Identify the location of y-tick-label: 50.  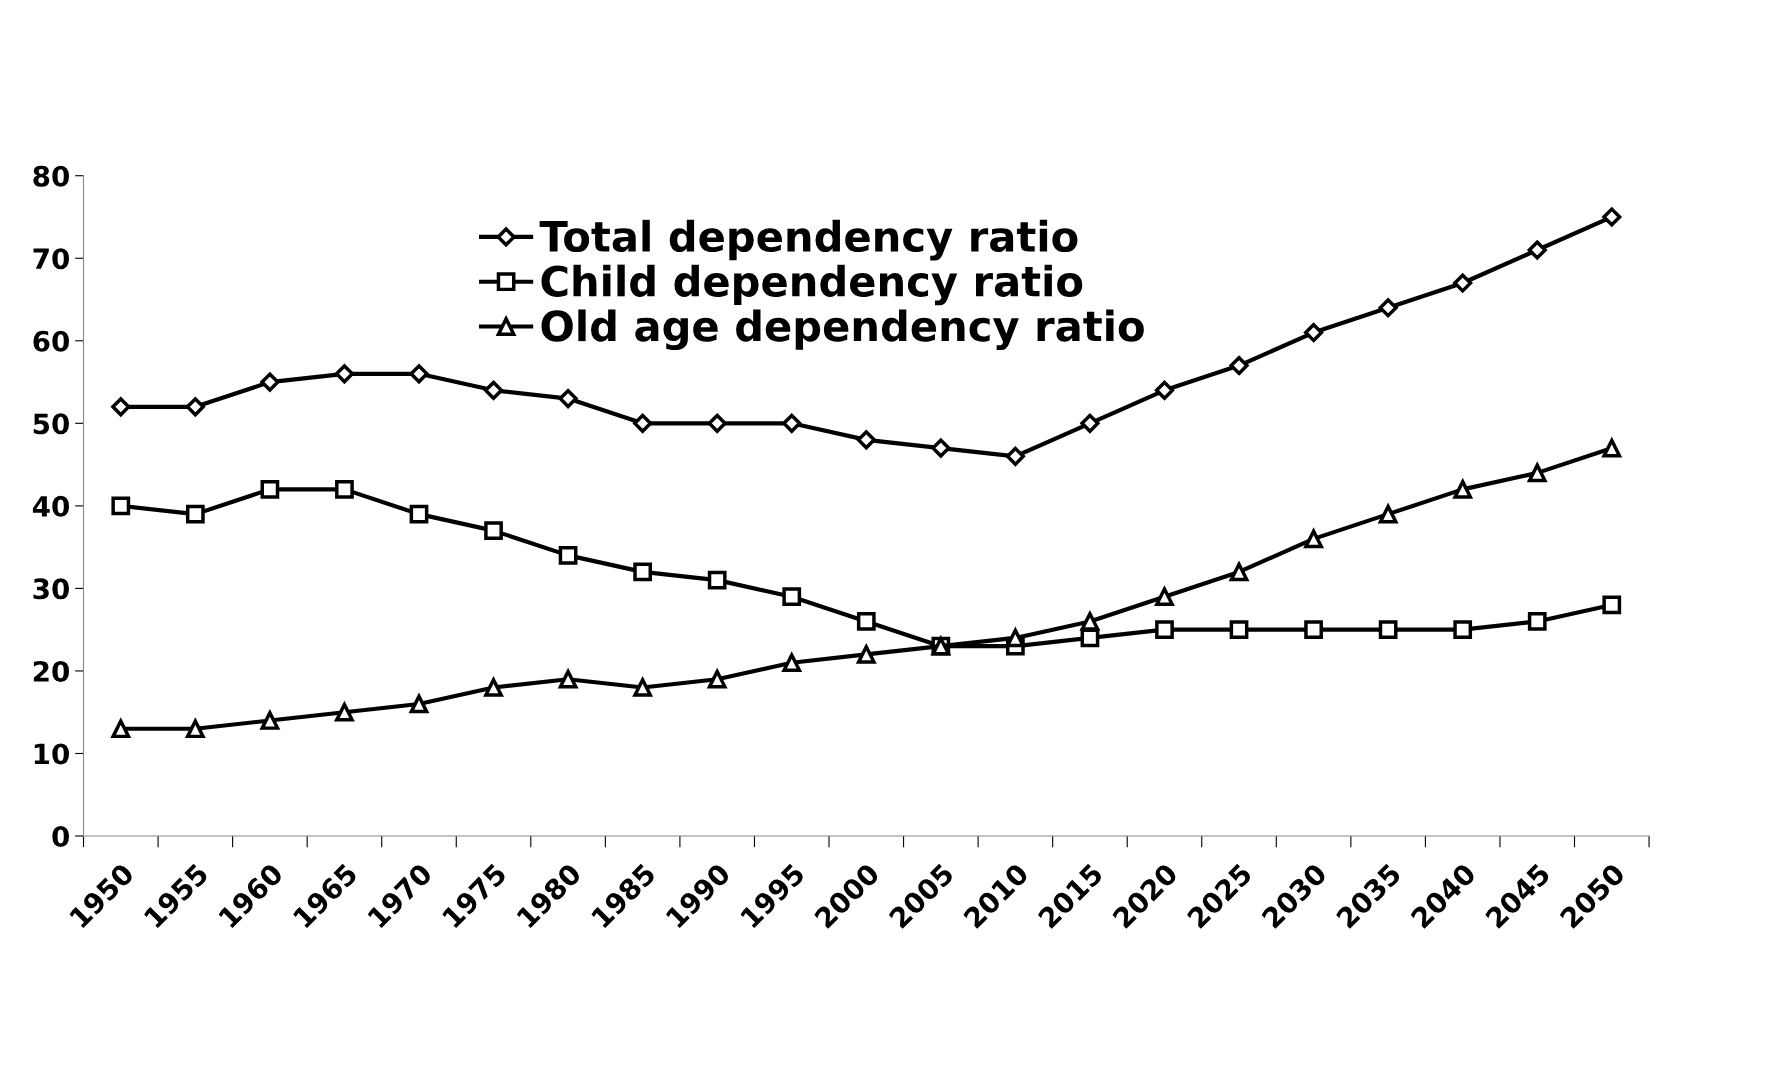
(51, 424).